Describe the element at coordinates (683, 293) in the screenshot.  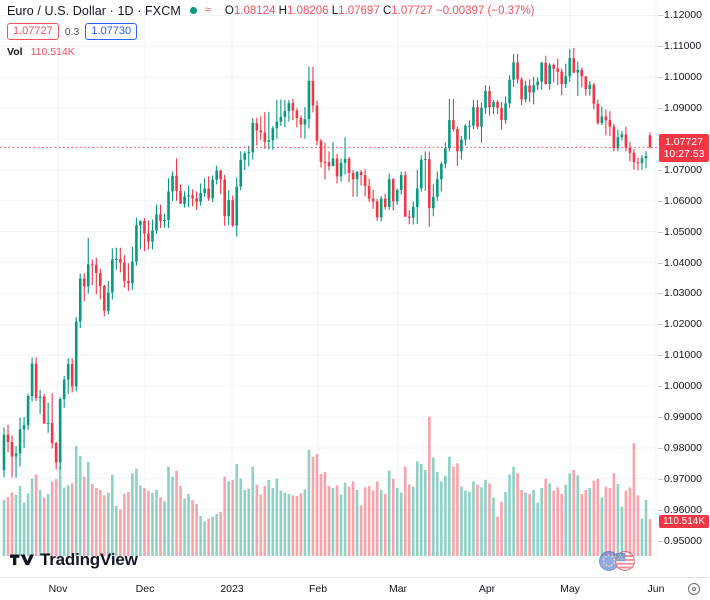
I see `price-tick-label: 1.03000` at that location.